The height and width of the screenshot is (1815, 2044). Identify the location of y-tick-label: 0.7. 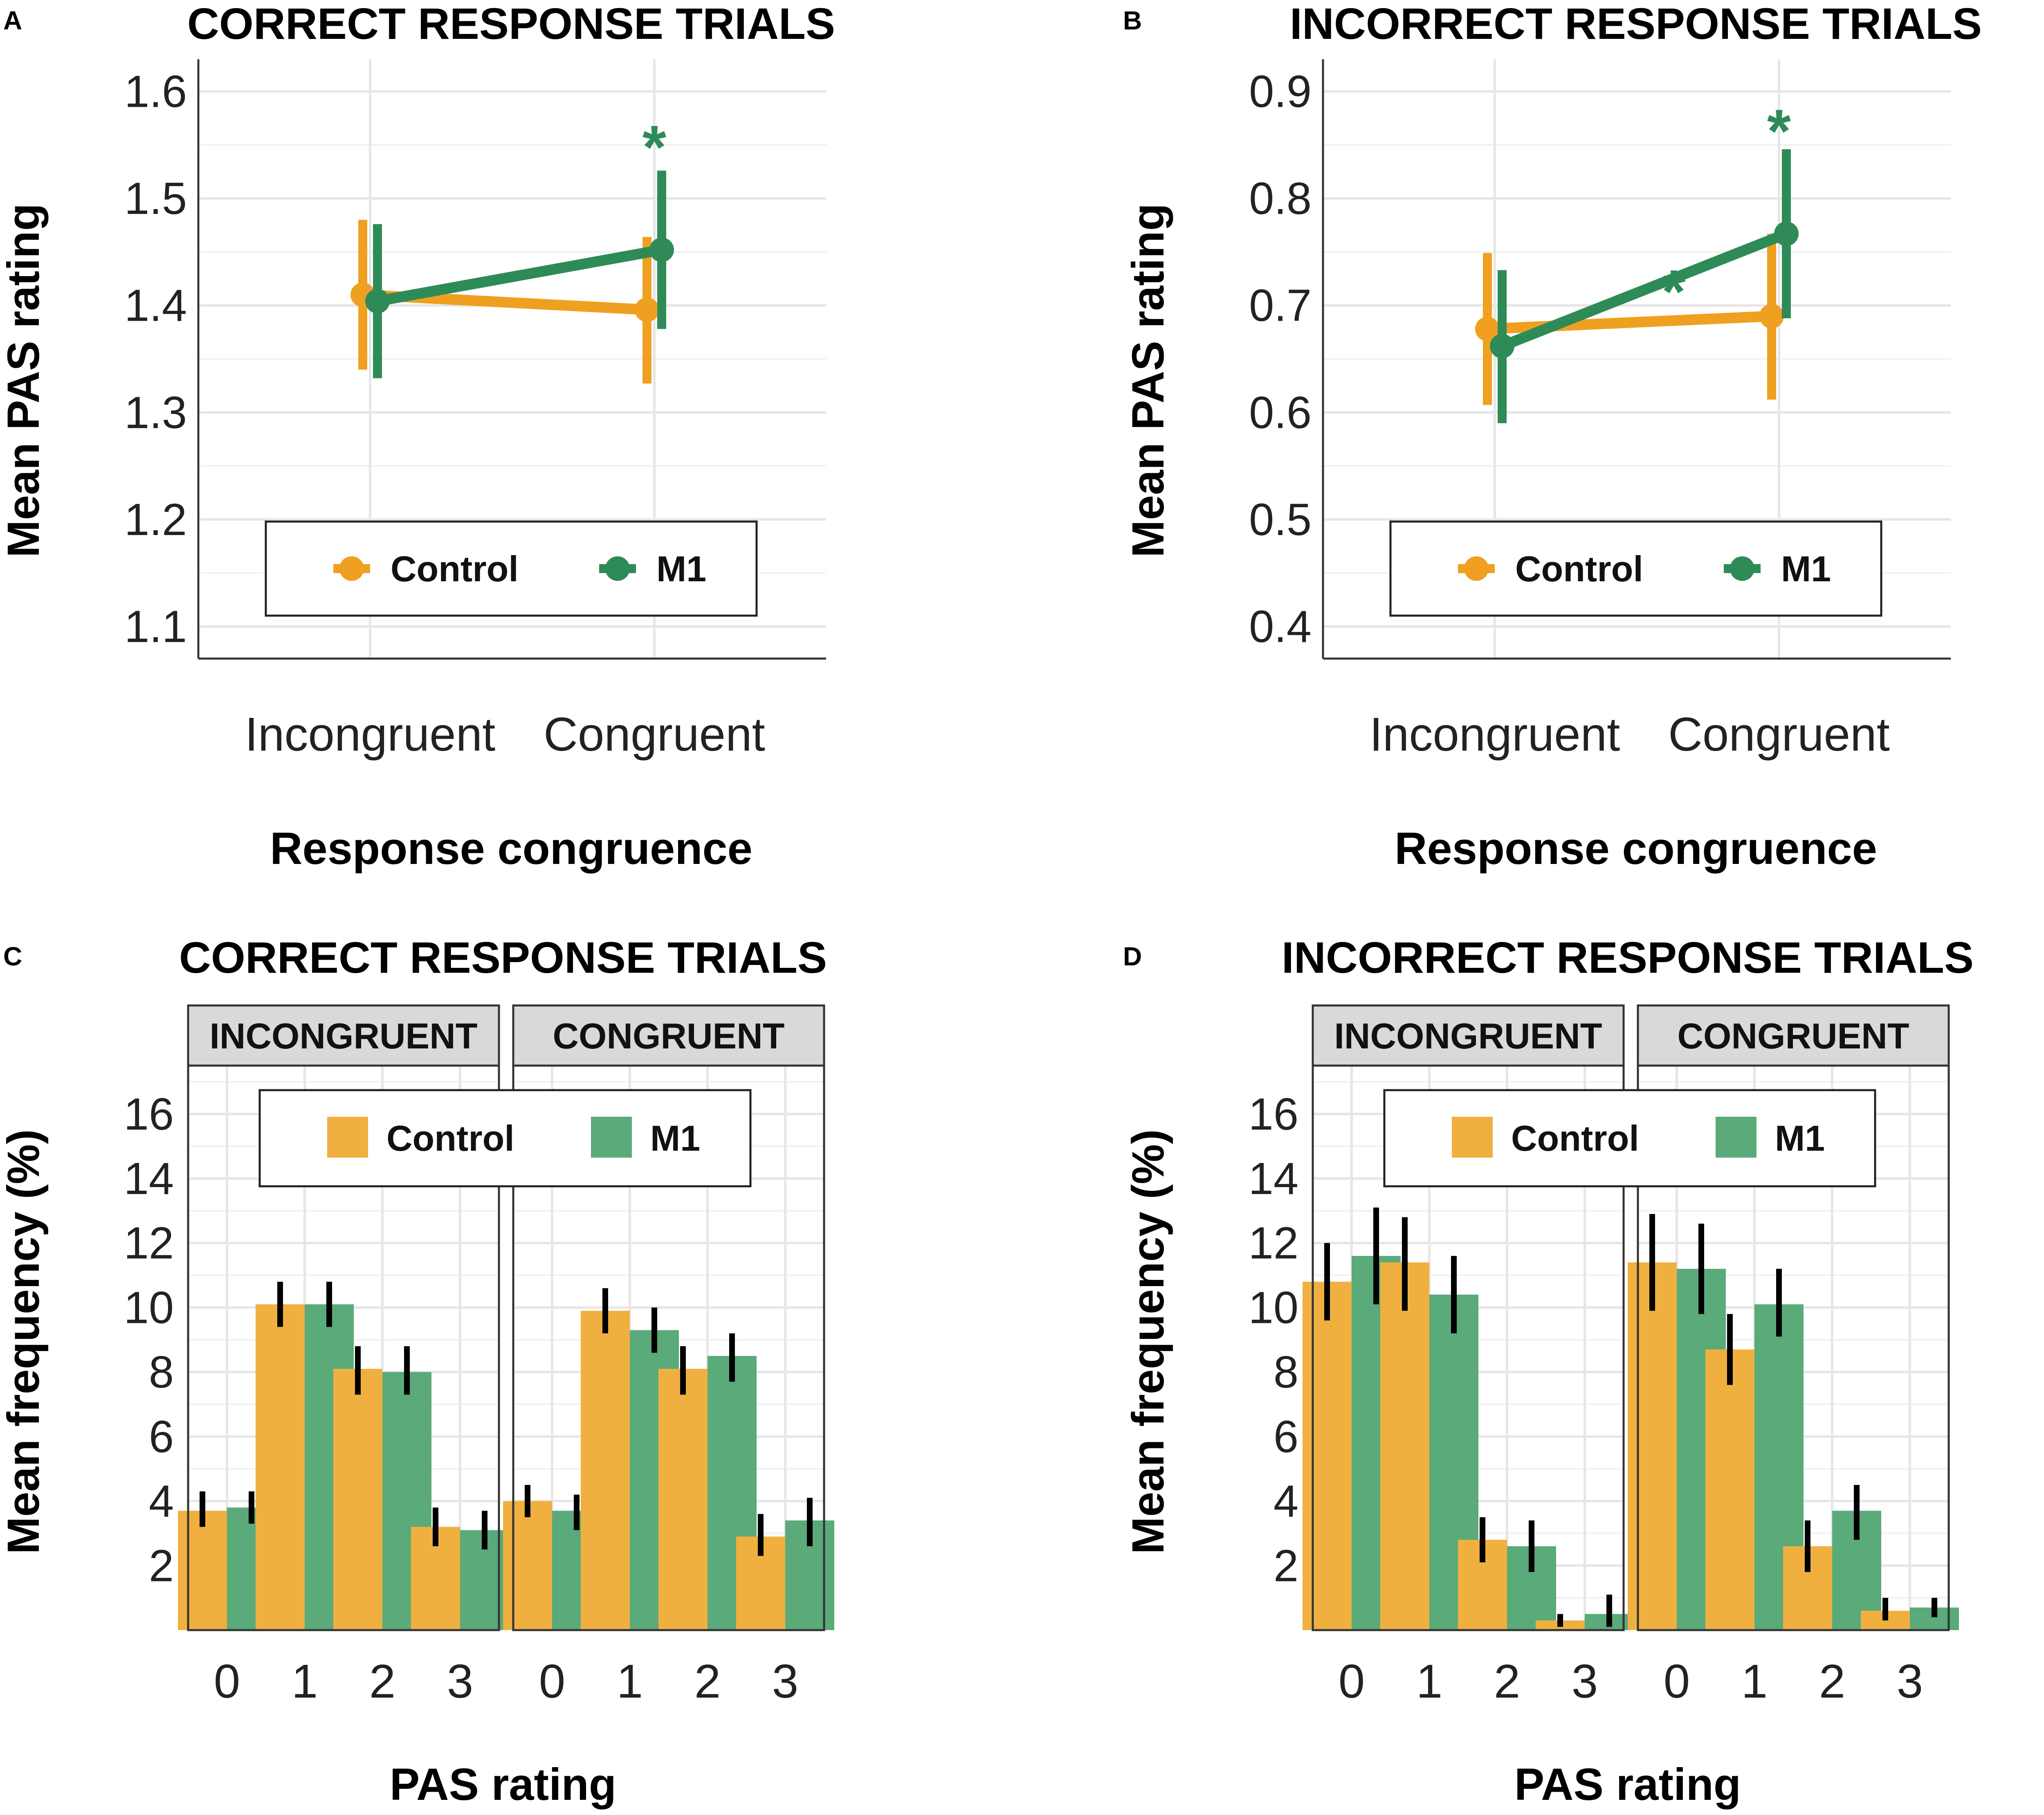
(1280, 306).